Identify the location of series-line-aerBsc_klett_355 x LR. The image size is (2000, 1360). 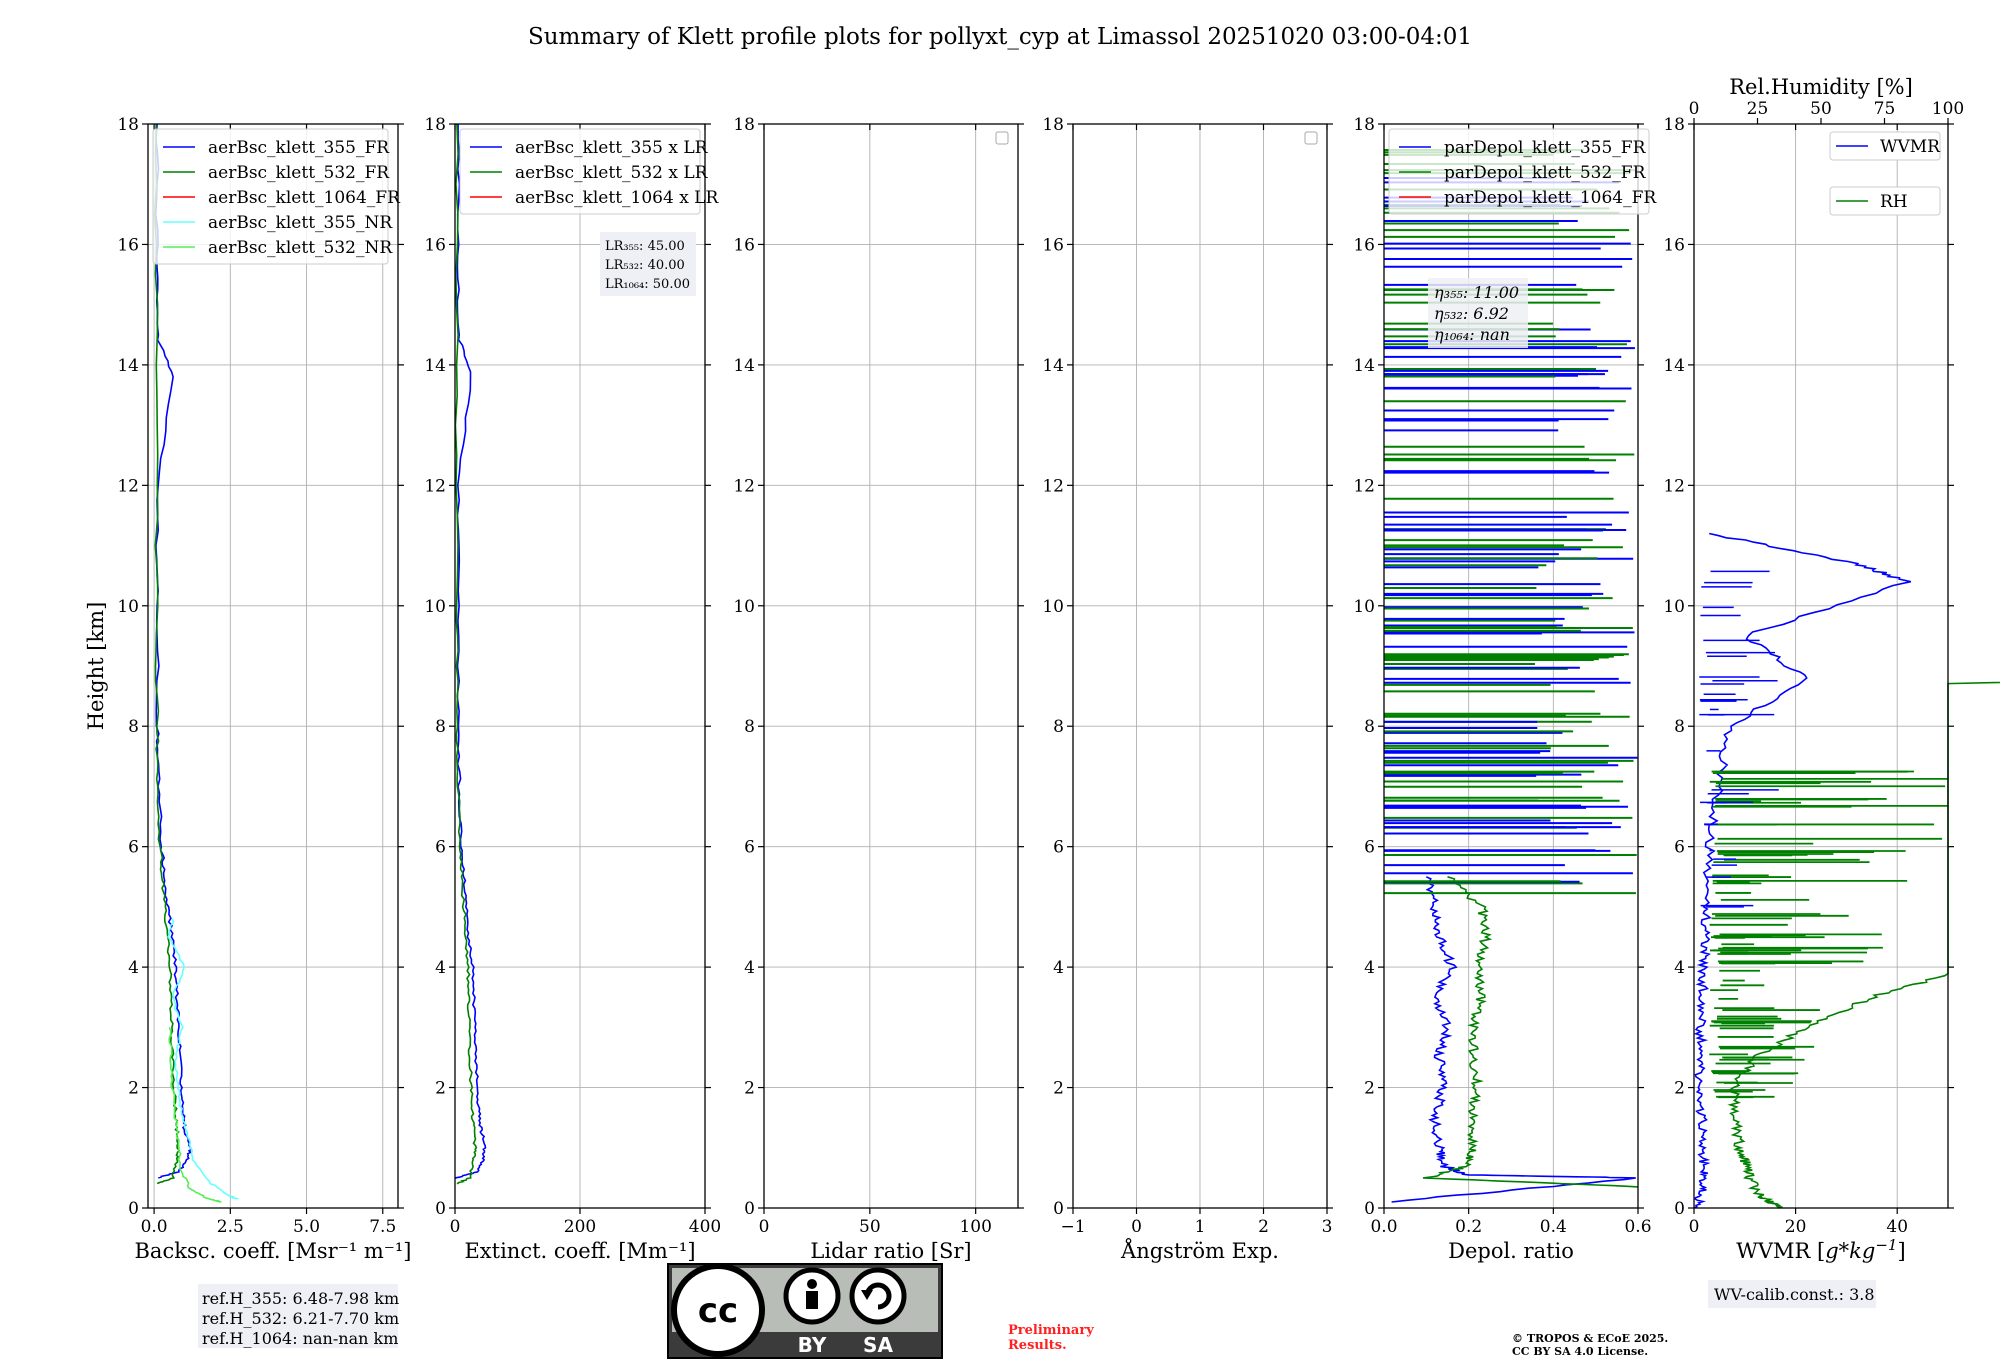
(470, 651).